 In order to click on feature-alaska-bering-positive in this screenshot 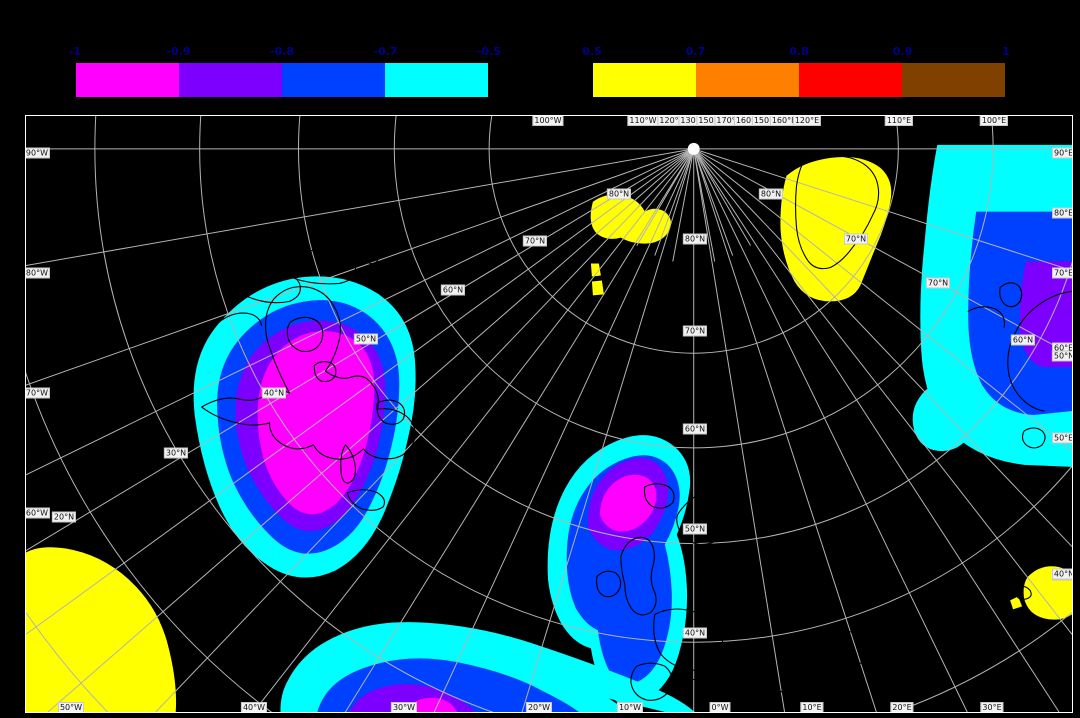, I will do `click(631, 219)`.